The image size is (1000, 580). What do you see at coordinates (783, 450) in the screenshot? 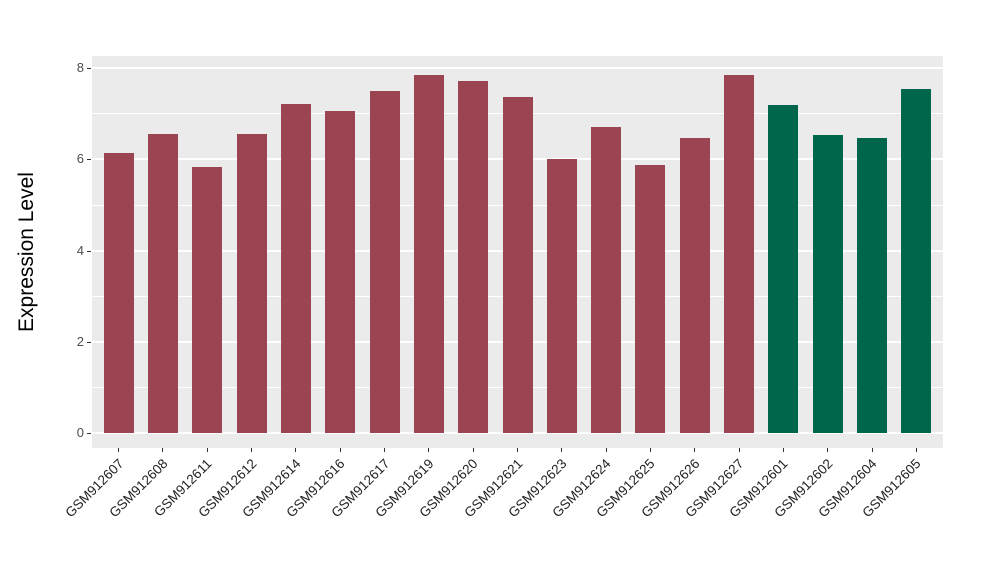
I see `x-axis-tick-GSM912601` at bounding box center [783, 450].